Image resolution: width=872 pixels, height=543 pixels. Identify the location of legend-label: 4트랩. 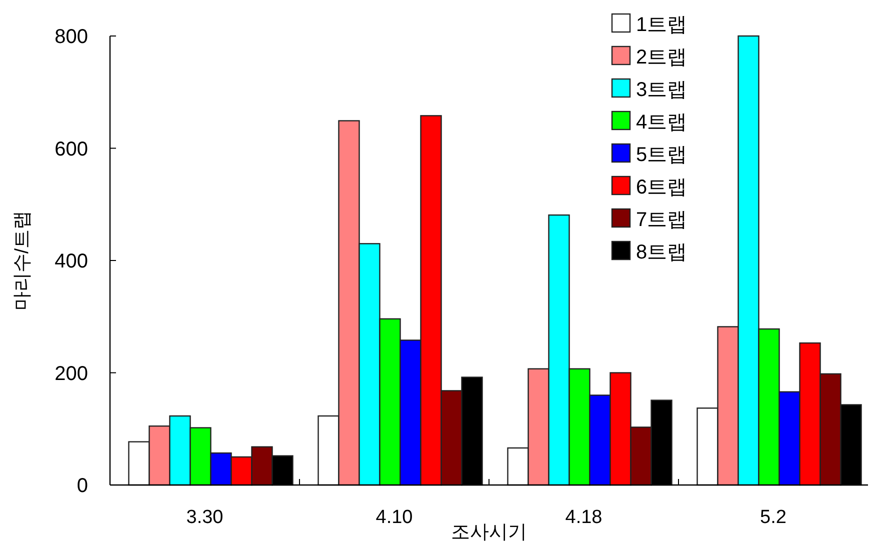
(662, 123).